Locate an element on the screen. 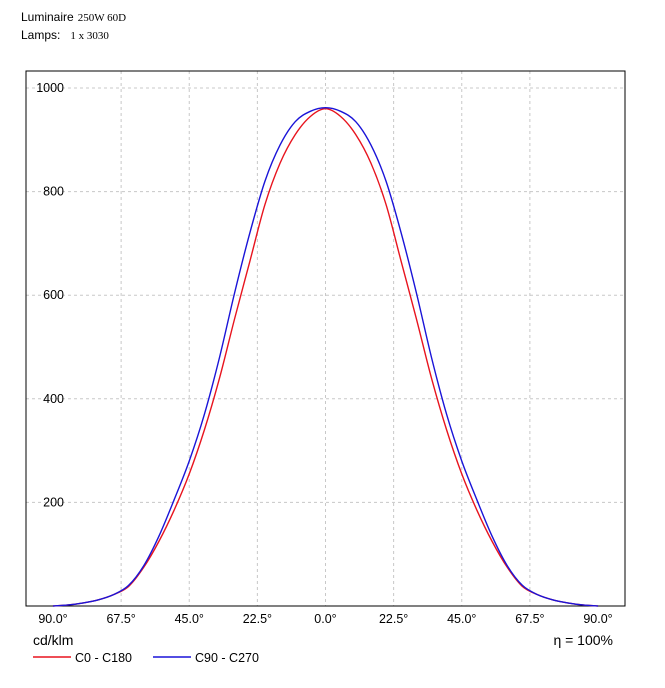 This screenshot has height=688, width=665. lamps-label: Lamps: is located at coordinates (41, 35).